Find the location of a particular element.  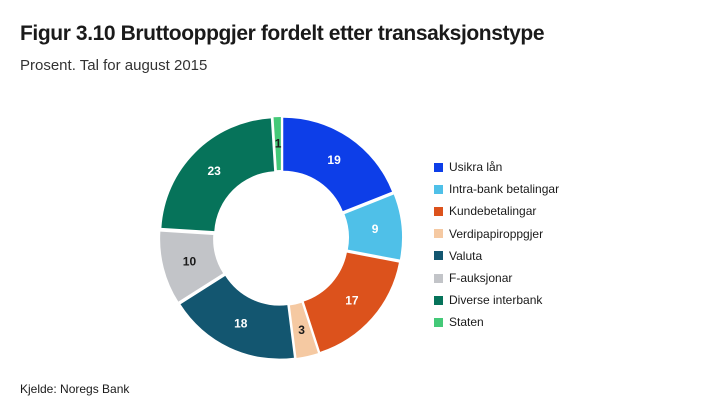

data-label-intra-bank-betalingar: 9 is located at coordinates (375, 229).